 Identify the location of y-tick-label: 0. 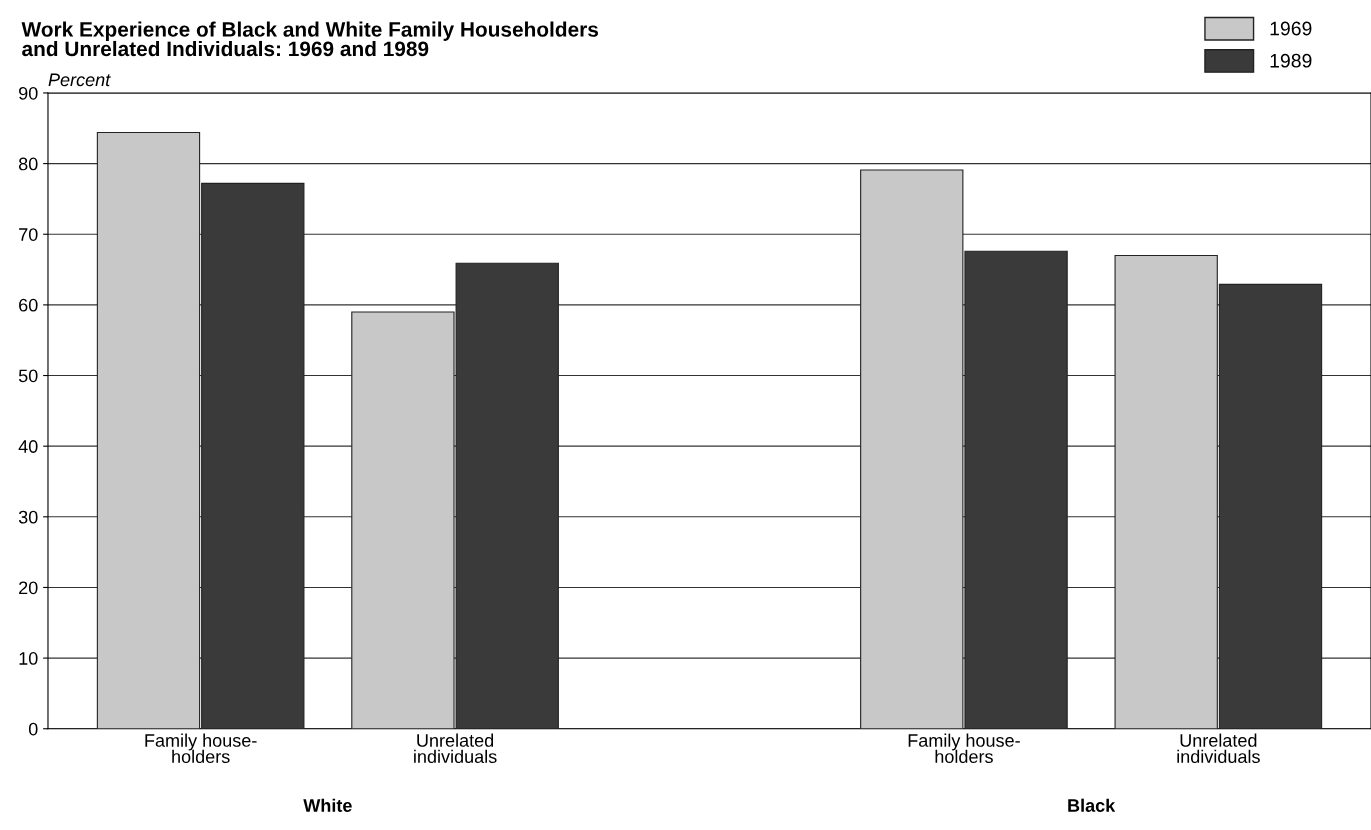
(33, 729).